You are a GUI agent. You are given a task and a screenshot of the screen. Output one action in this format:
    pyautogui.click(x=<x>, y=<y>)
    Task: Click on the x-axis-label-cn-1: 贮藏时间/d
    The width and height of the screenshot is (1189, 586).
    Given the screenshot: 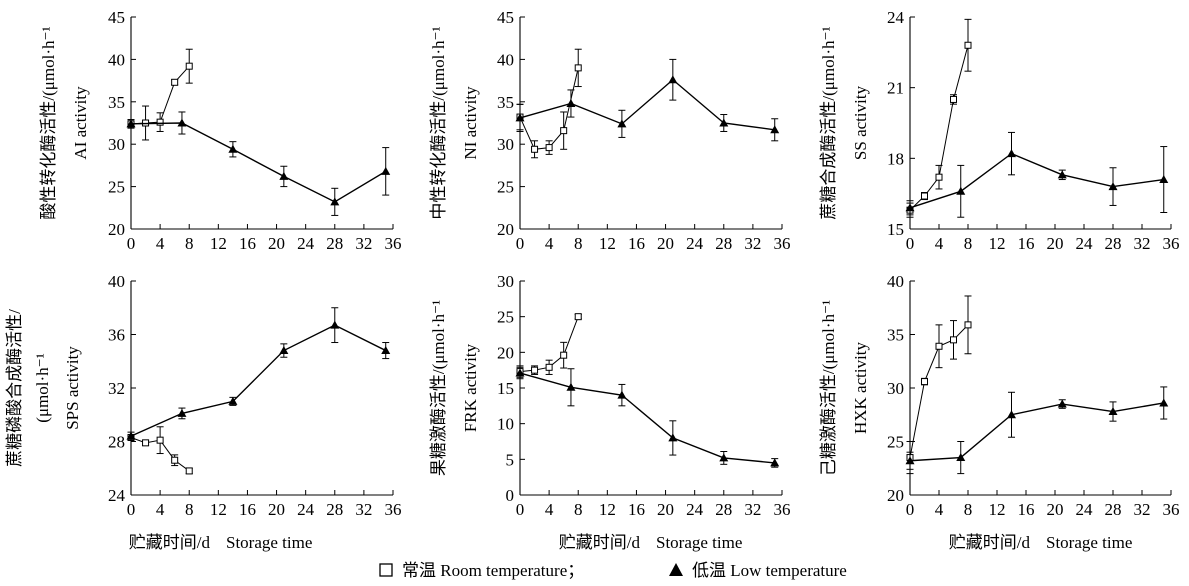 What is the action you would take?
    pyautogui.click(x=170, y=542)
    